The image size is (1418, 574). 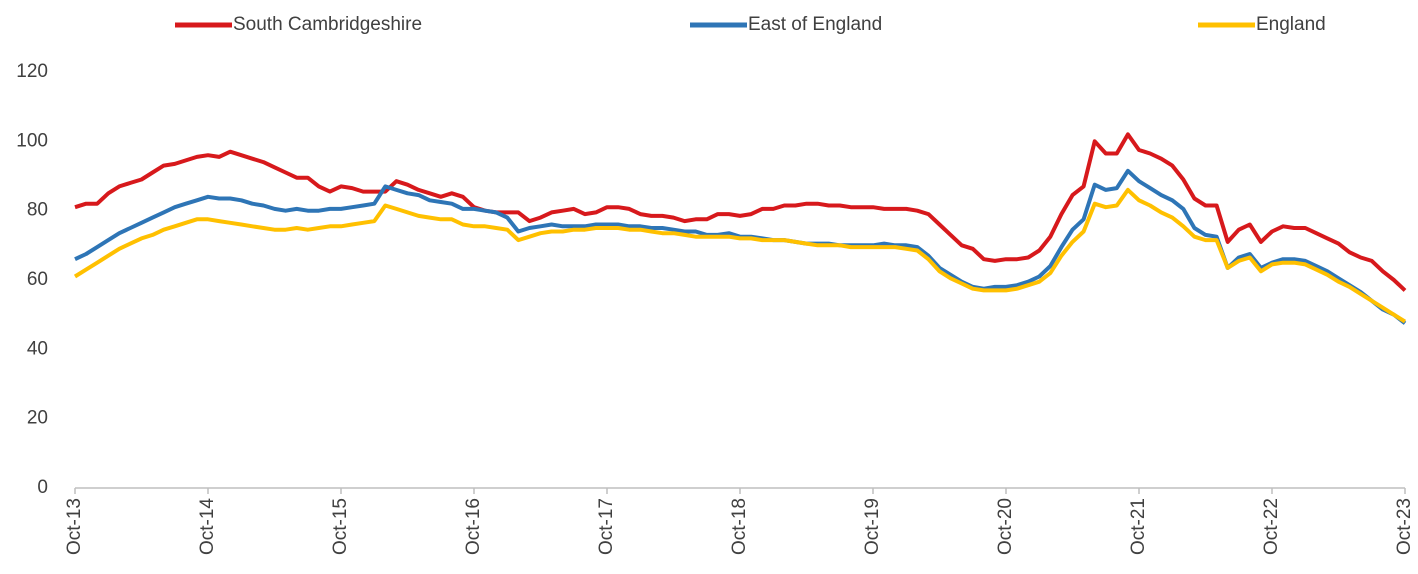 What do you see at coordinates (74, 526) in the screenshot?
I see `x-tick-label: Oct-13` at bounding box center [74, 526].